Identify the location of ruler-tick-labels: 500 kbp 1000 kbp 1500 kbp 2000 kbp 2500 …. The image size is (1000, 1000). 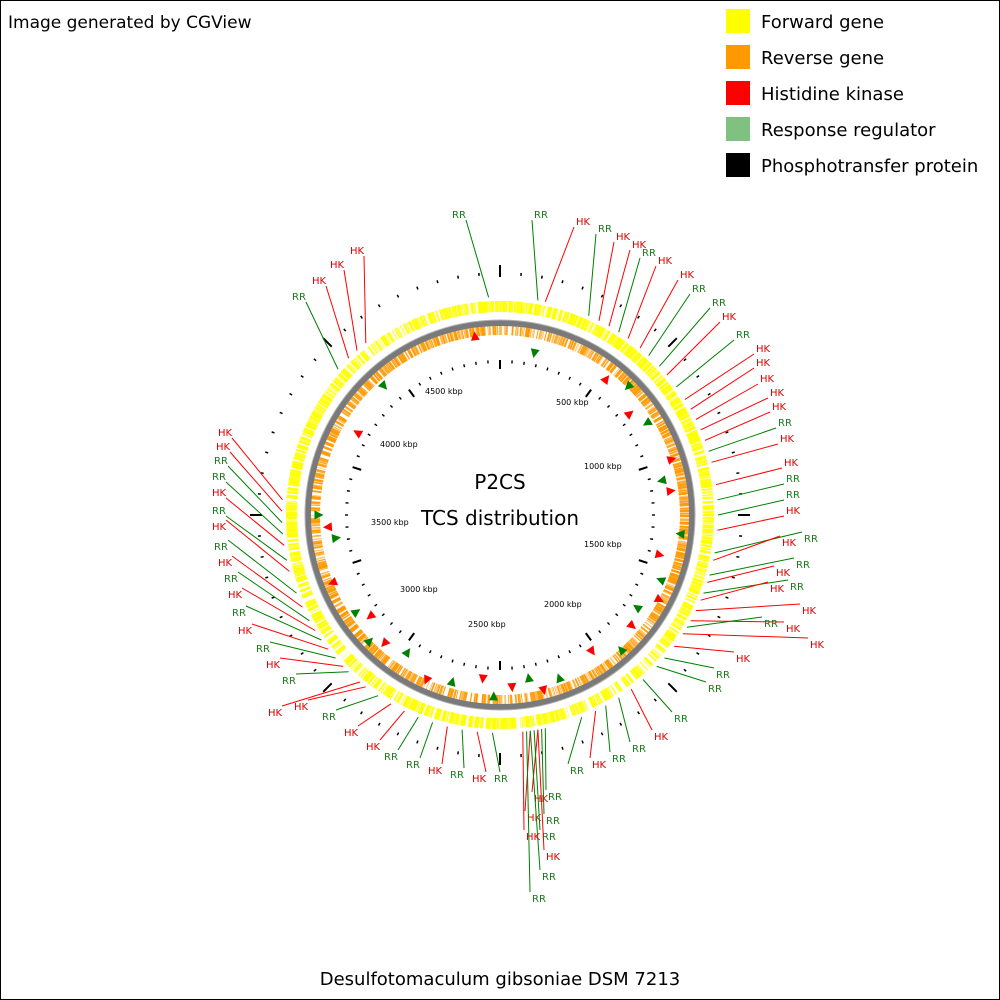
(496, 508).